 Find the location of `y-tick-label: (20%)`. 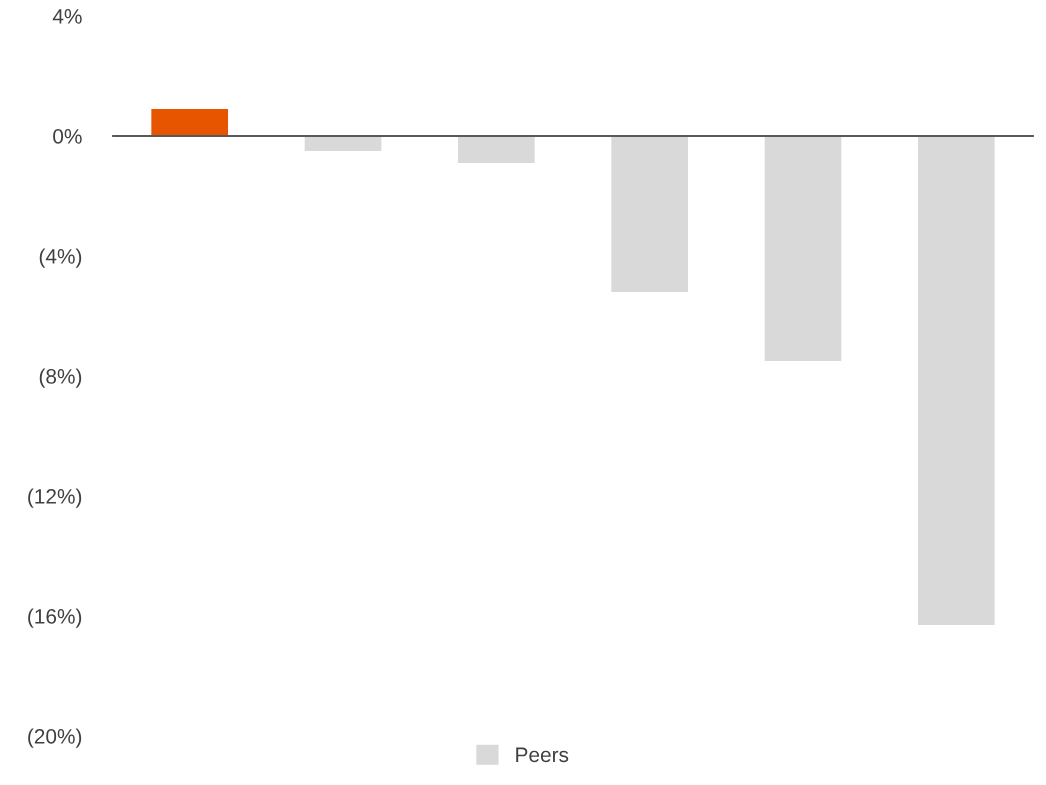

y-tick-label: (20%) is located at coordinates (55, 738).